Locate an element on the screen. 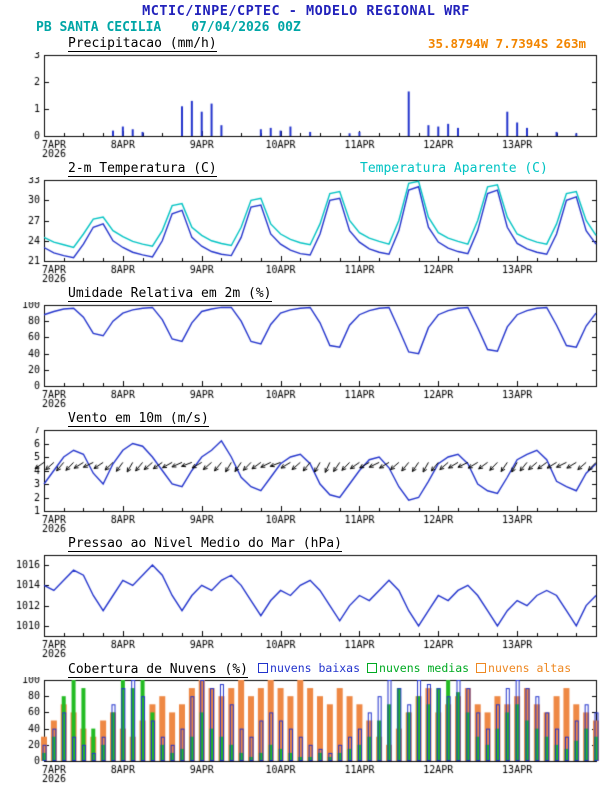 The image size is (612, 792). cloud-cover-chart is located at coordinates (306, 731).